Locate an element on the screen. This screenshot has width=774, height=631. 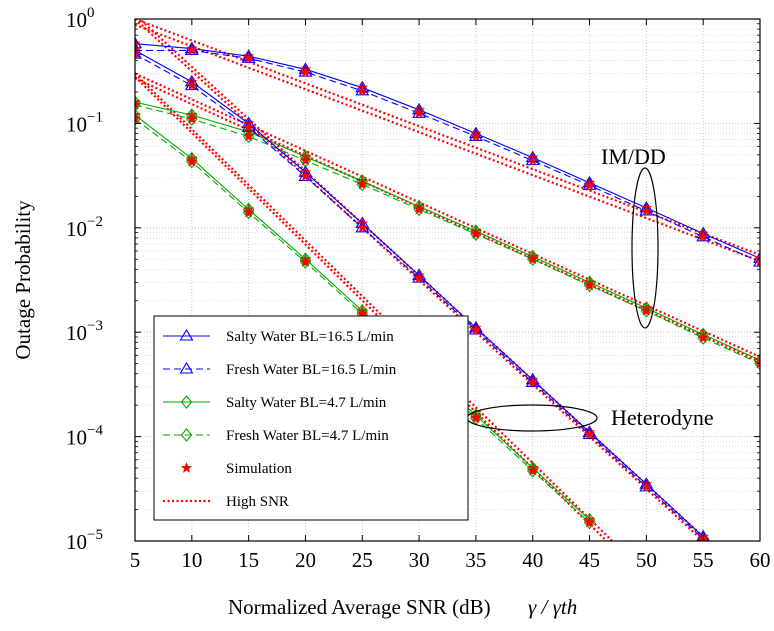
x-tick-label: 60 is located at coordinates (760, 560).